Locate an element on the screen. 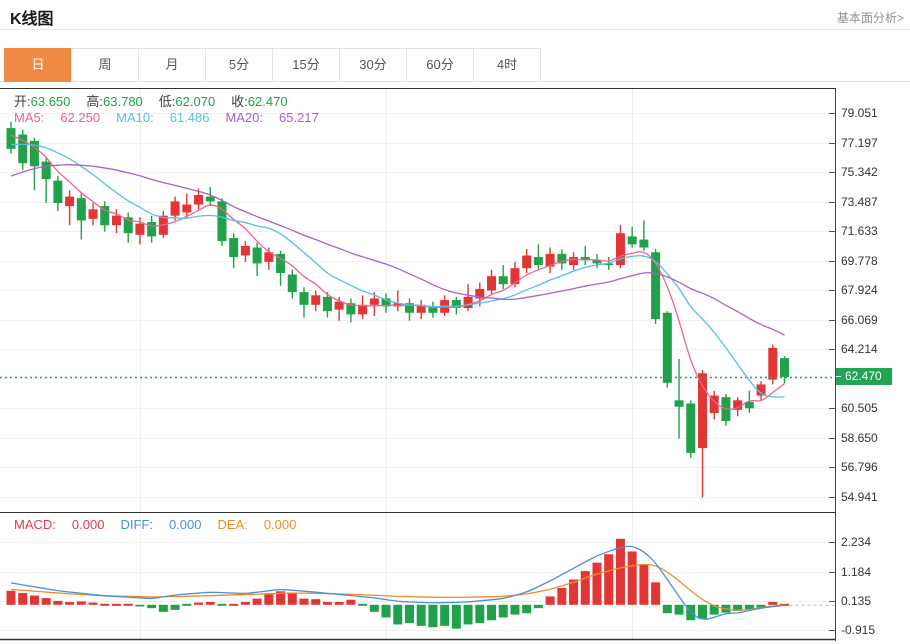 This screenshot has width=910, height=644. y-axis-label: 67.924 is located at coordinates (859, 290).